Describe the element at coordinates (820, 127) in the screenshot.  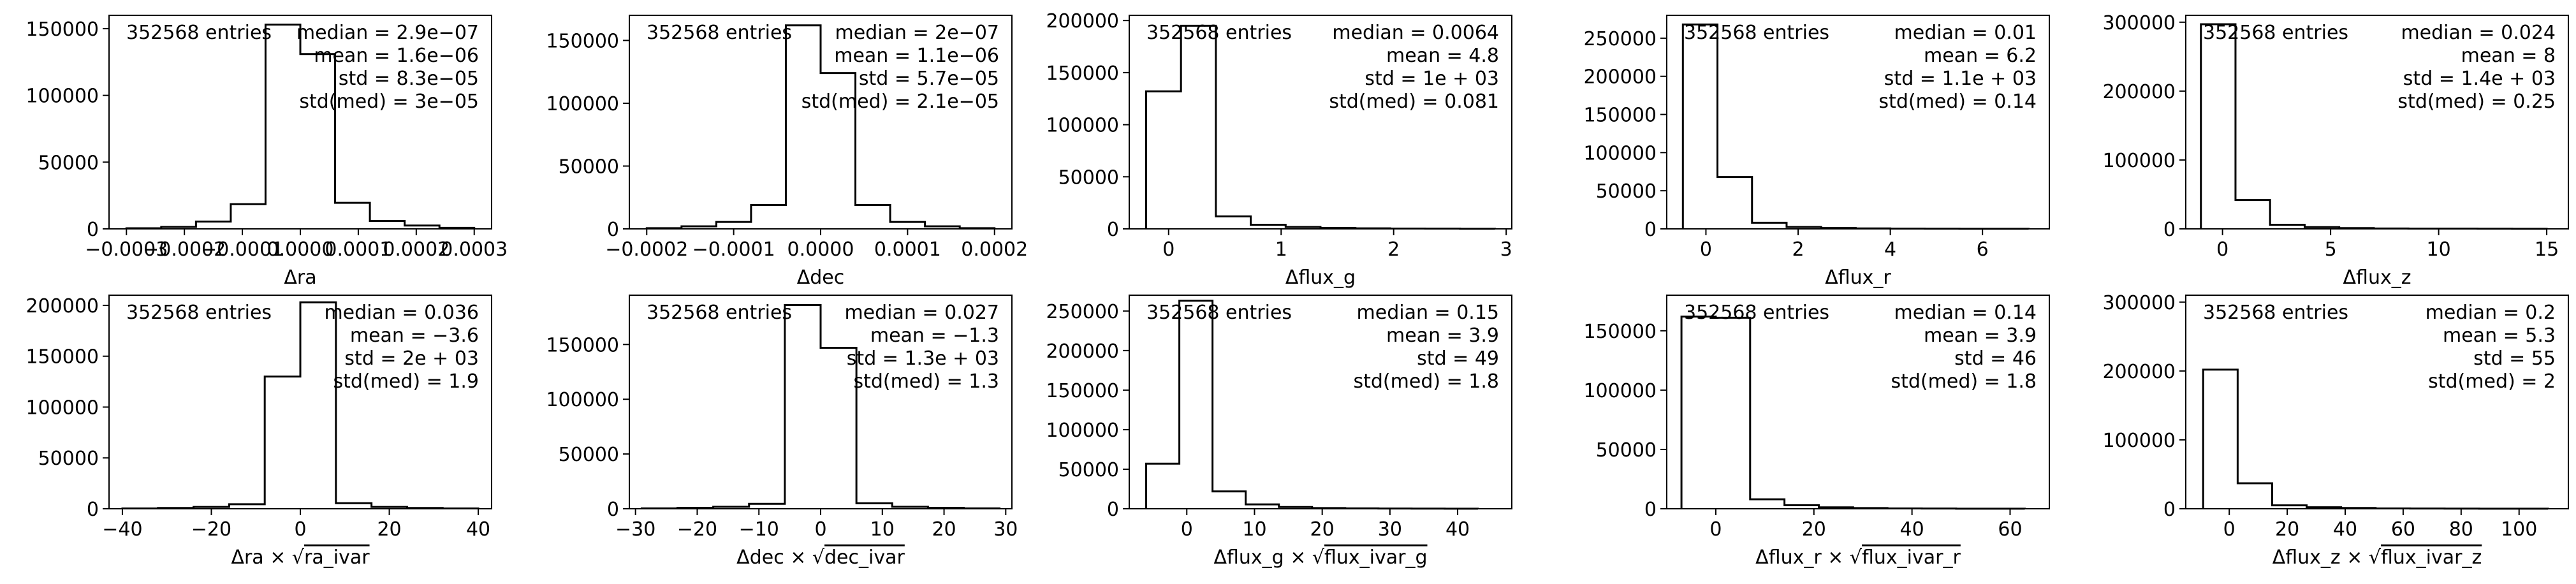
I see `histogram-step-line` at that location.